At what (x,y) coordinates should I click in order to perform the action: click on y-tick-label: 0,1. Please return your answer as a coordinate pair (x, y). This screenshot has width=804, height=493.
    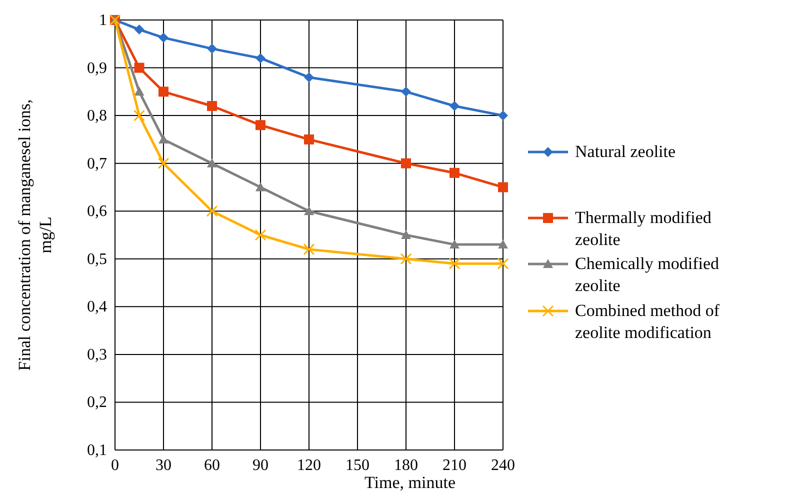
    Looking at the image, I should click on (97, 450).